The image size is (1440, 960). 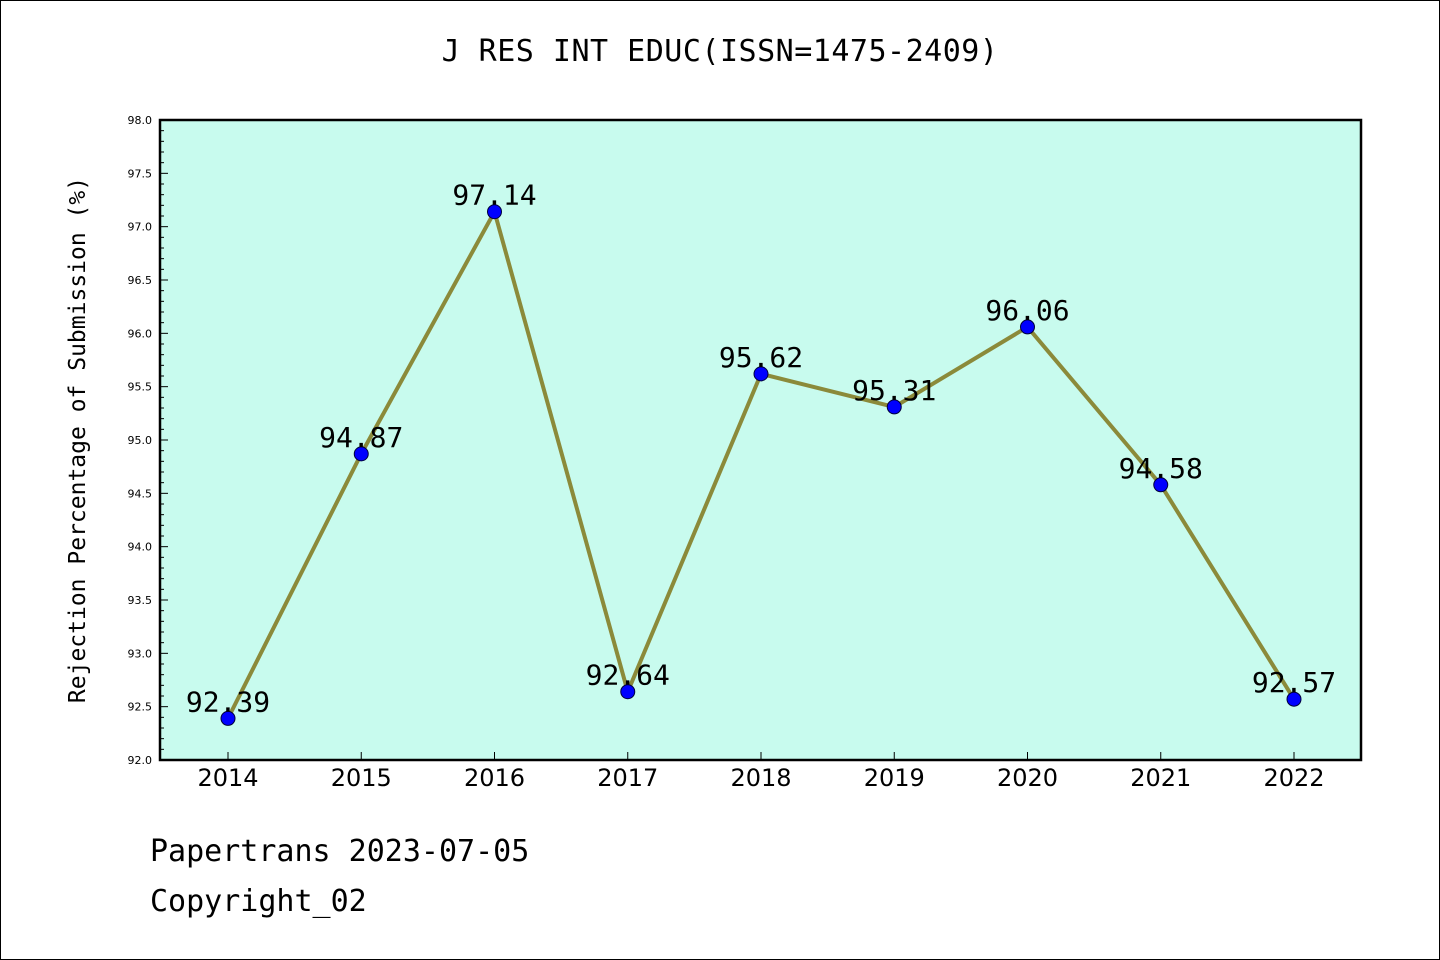 What do you see at coordinates (228, 701) in the screenshot?
I see `data-label: 92.39` at bounding box center [228, 701].